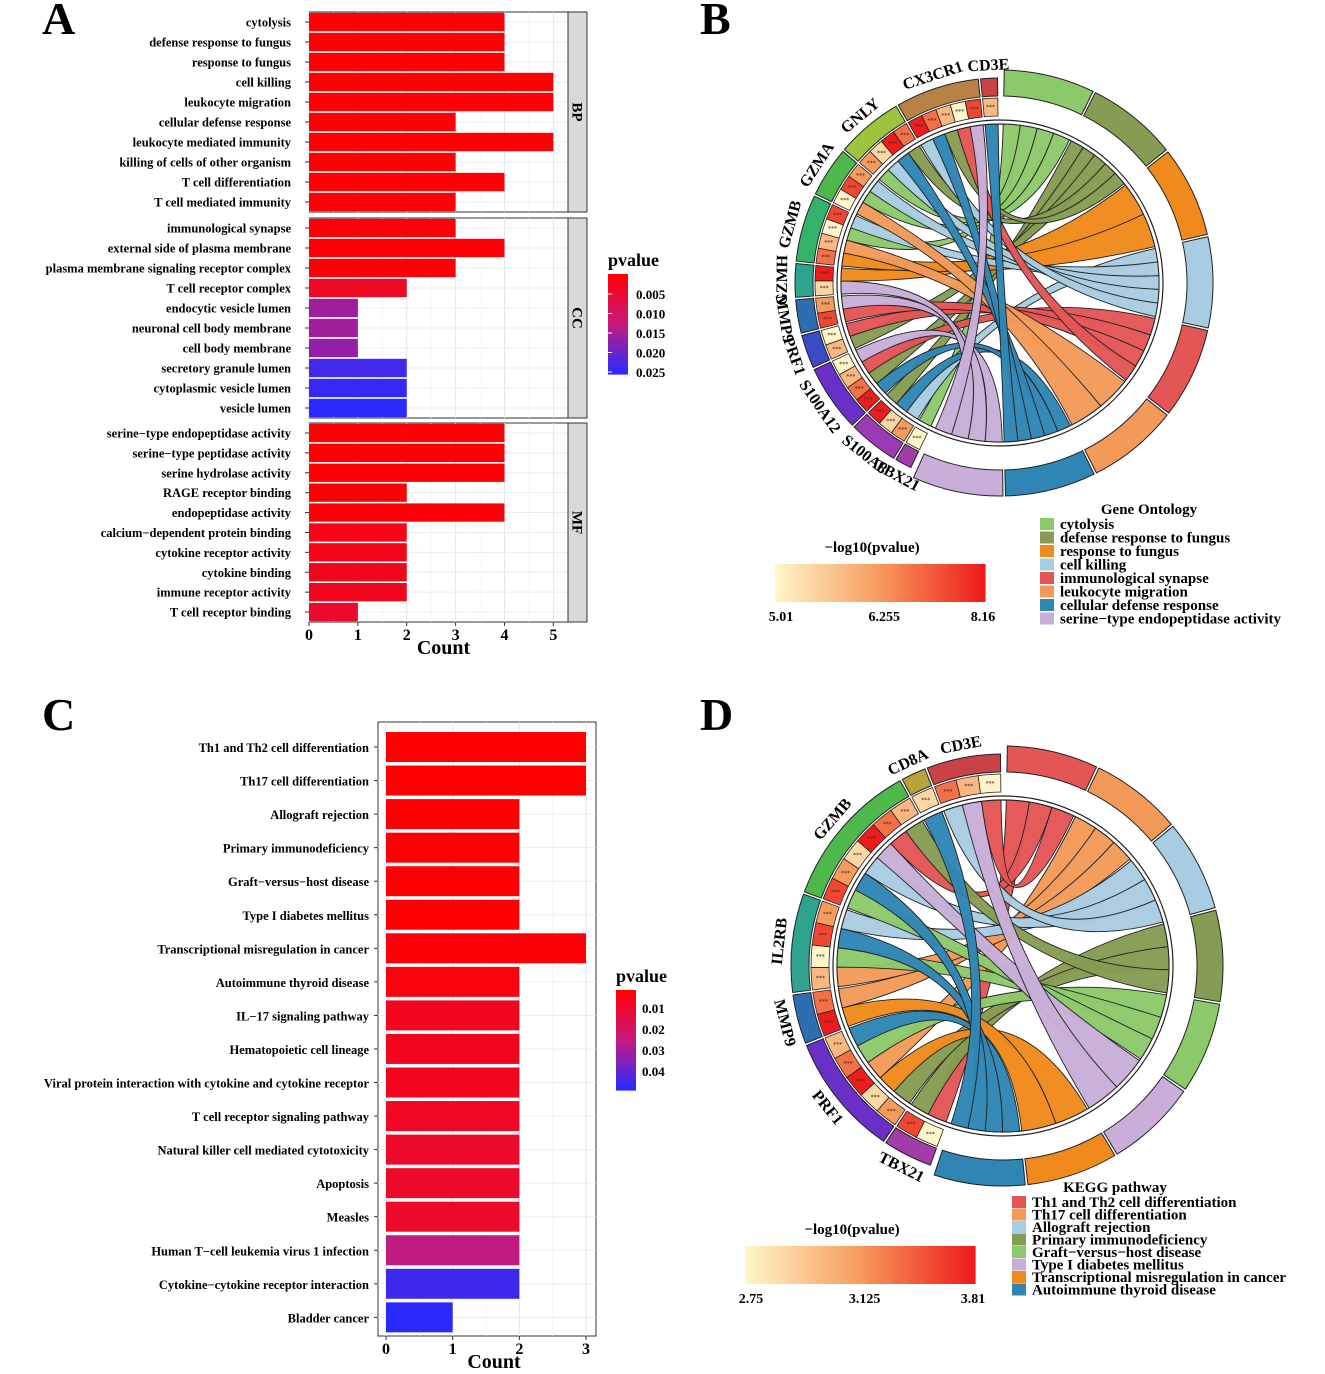 The width and height of the screenshot is (1325, 1374). What do you see at coordinates (1134, 1203) in the screenshot?
I see `legend-entry: Th1 and Th2 cell differentiation` at bounding box center [1134, 1203].